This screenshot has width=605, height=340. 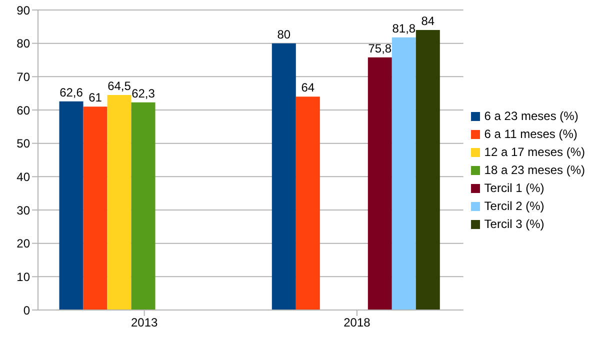 What do you see at coordinates (514, 188) in the screenshot?
I see `legend-label: Tercil 1 (%)` at bounding box center [514, 188].